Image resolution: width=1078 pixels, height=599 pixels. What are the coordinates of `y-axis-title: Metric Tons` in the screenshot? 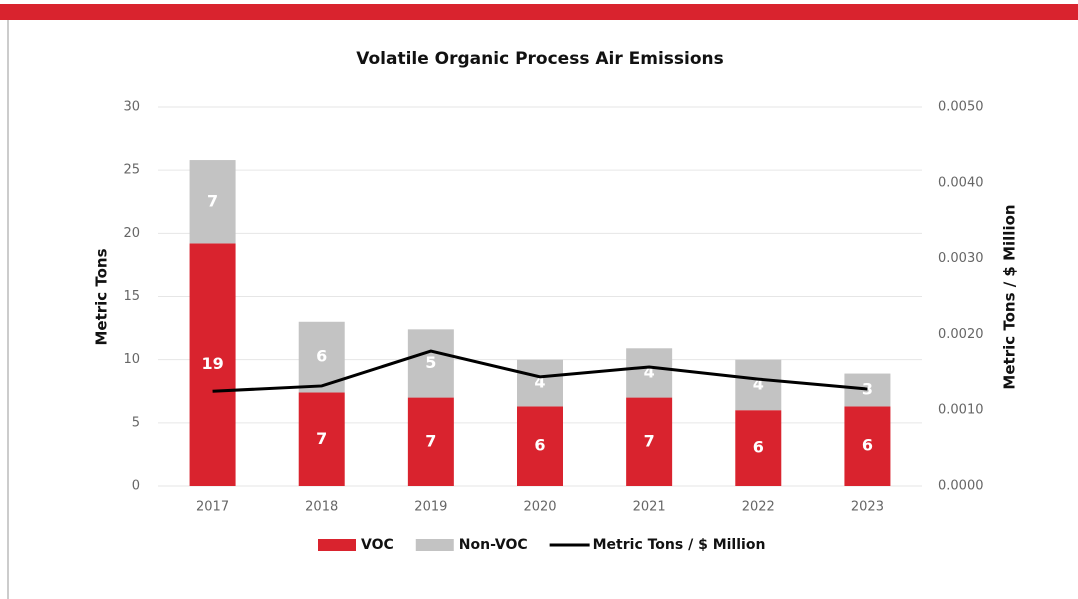 It's located at (102, 296).